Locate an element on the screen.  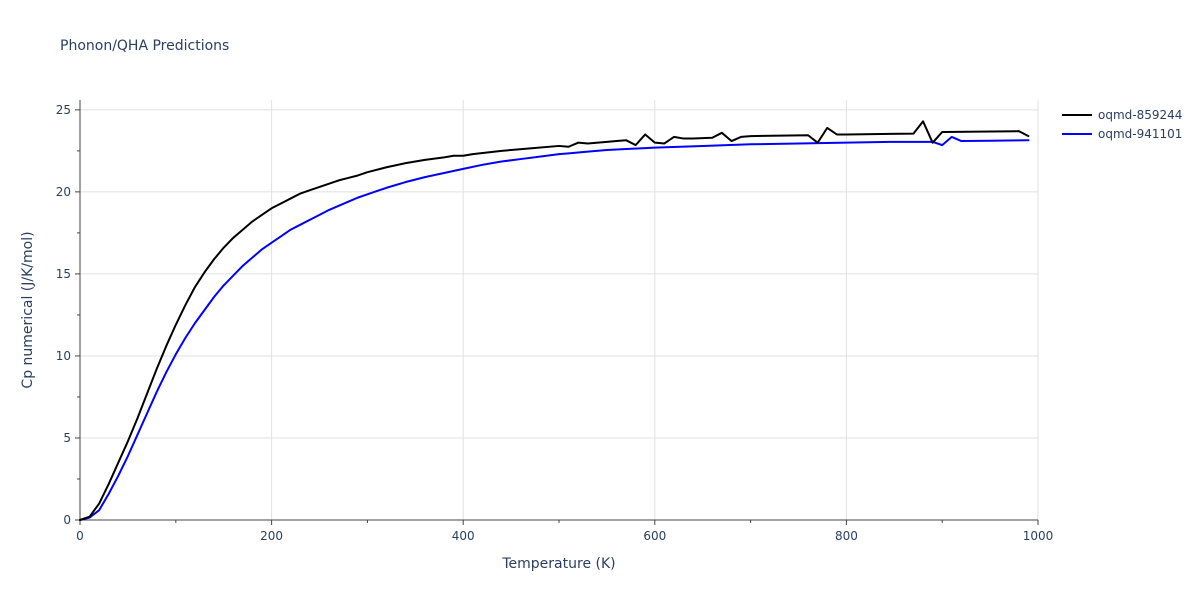
legend-item-1: oqmd-859244 is located at coordinates (1122, 115).